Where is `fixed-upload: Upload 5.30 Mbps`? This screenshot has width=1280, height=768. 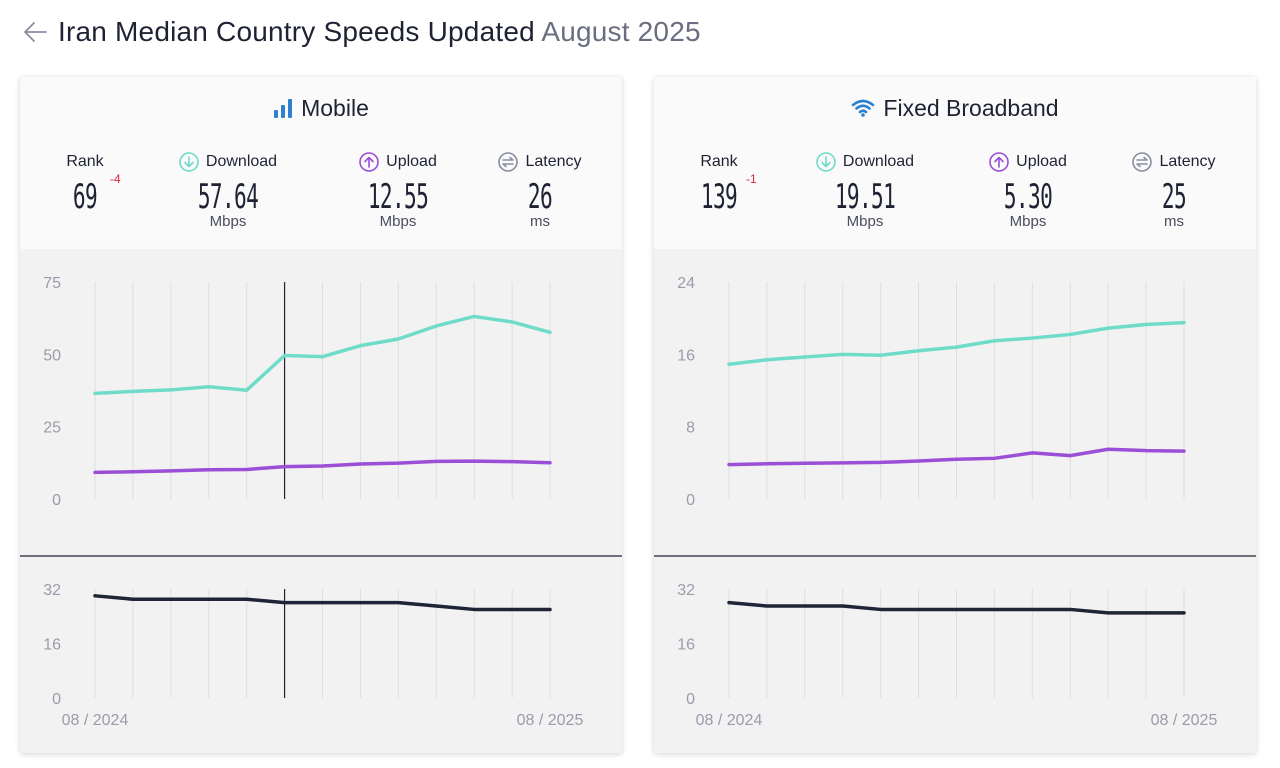 fixed-upload: Upload 5.30 Mbps is located at coordinates (1028, 190).